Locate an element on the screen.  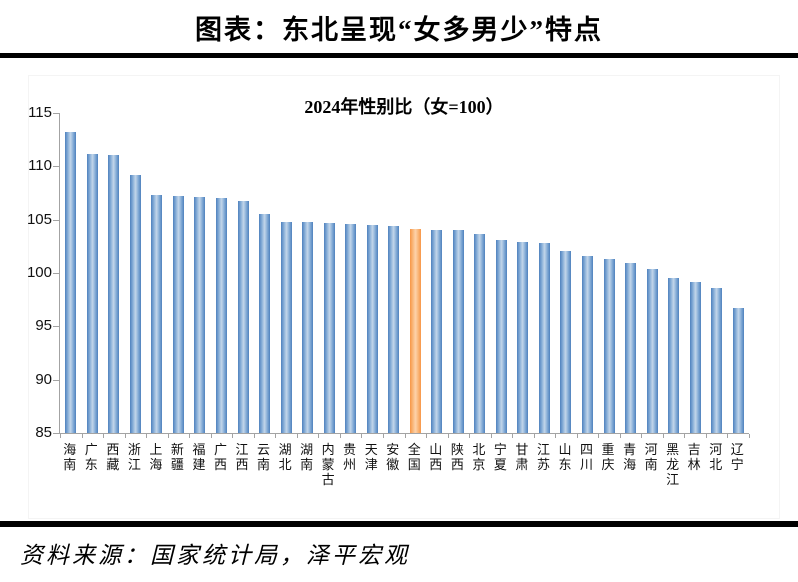
x-label-内蒙古: 内蒙古 is located at coordinates (328, 464).